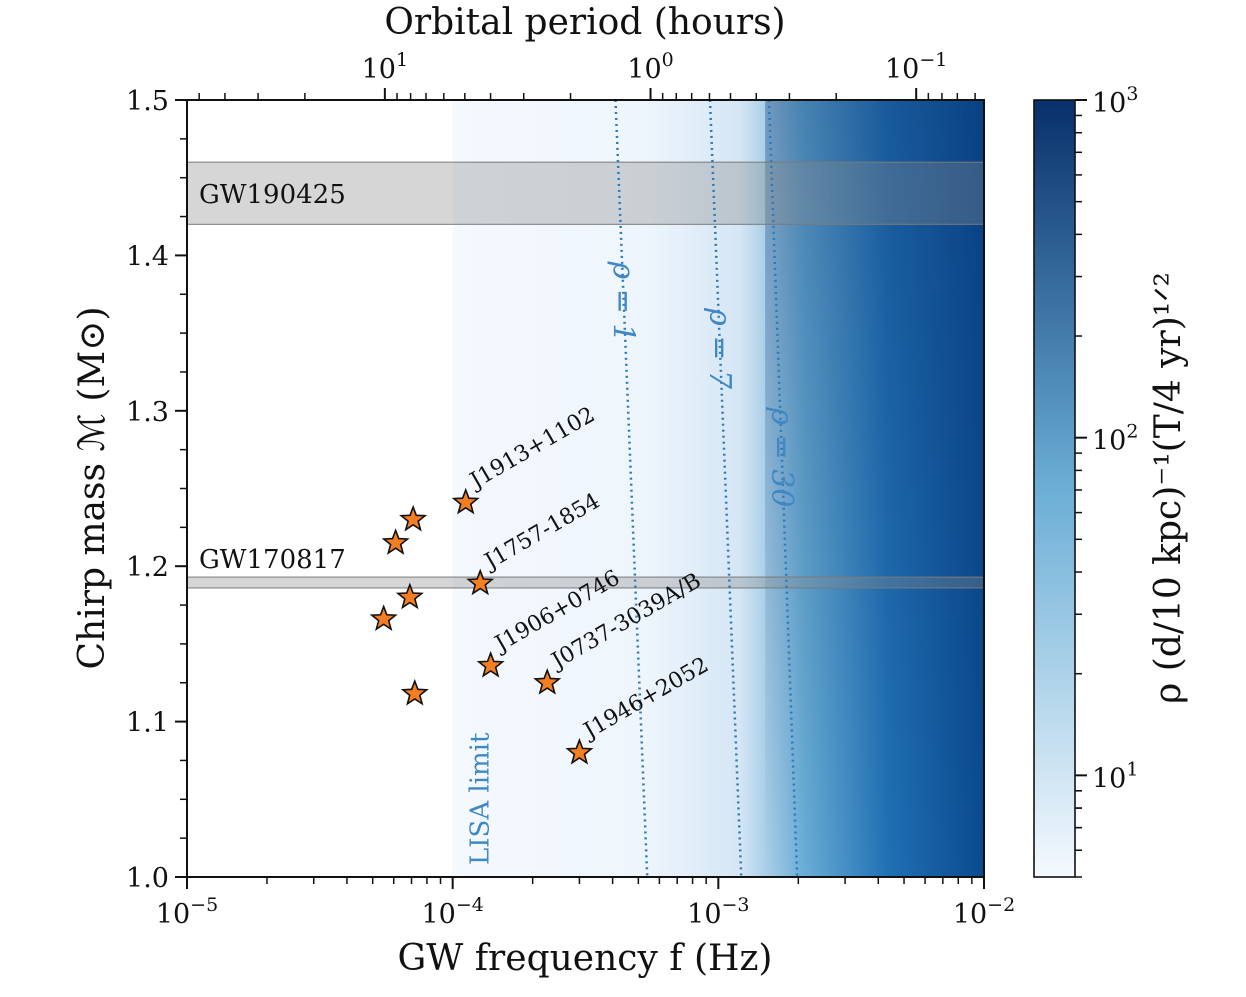  What do you see at coordinates (147, 412) in the screenshot?
I see `y-tick-label-3: 1.3` at bounding box center [147, 412].